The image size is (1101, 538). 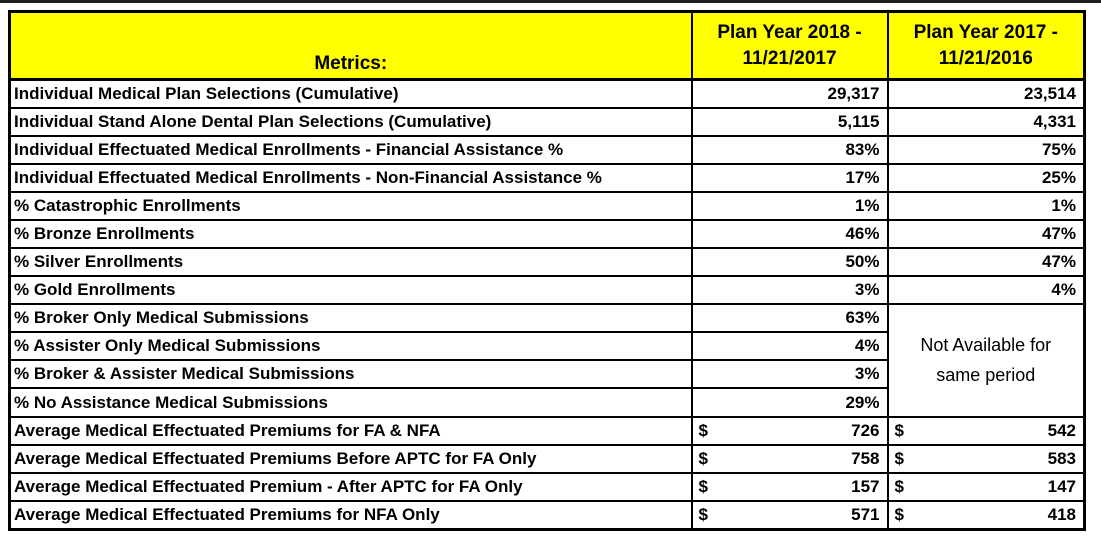 I want to click on value-2017-cell: $147, so click(x=986, y=486).